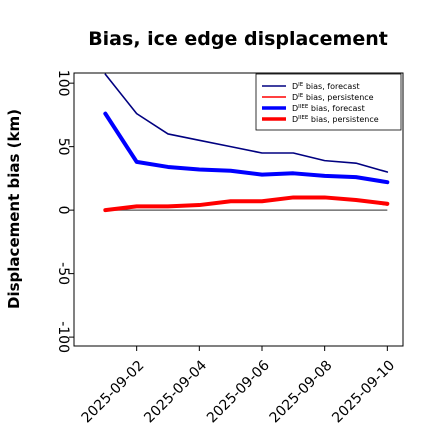 This screenshot has width=440, height=440. I want to click on y-tick-label: 100, so click(63, 83).